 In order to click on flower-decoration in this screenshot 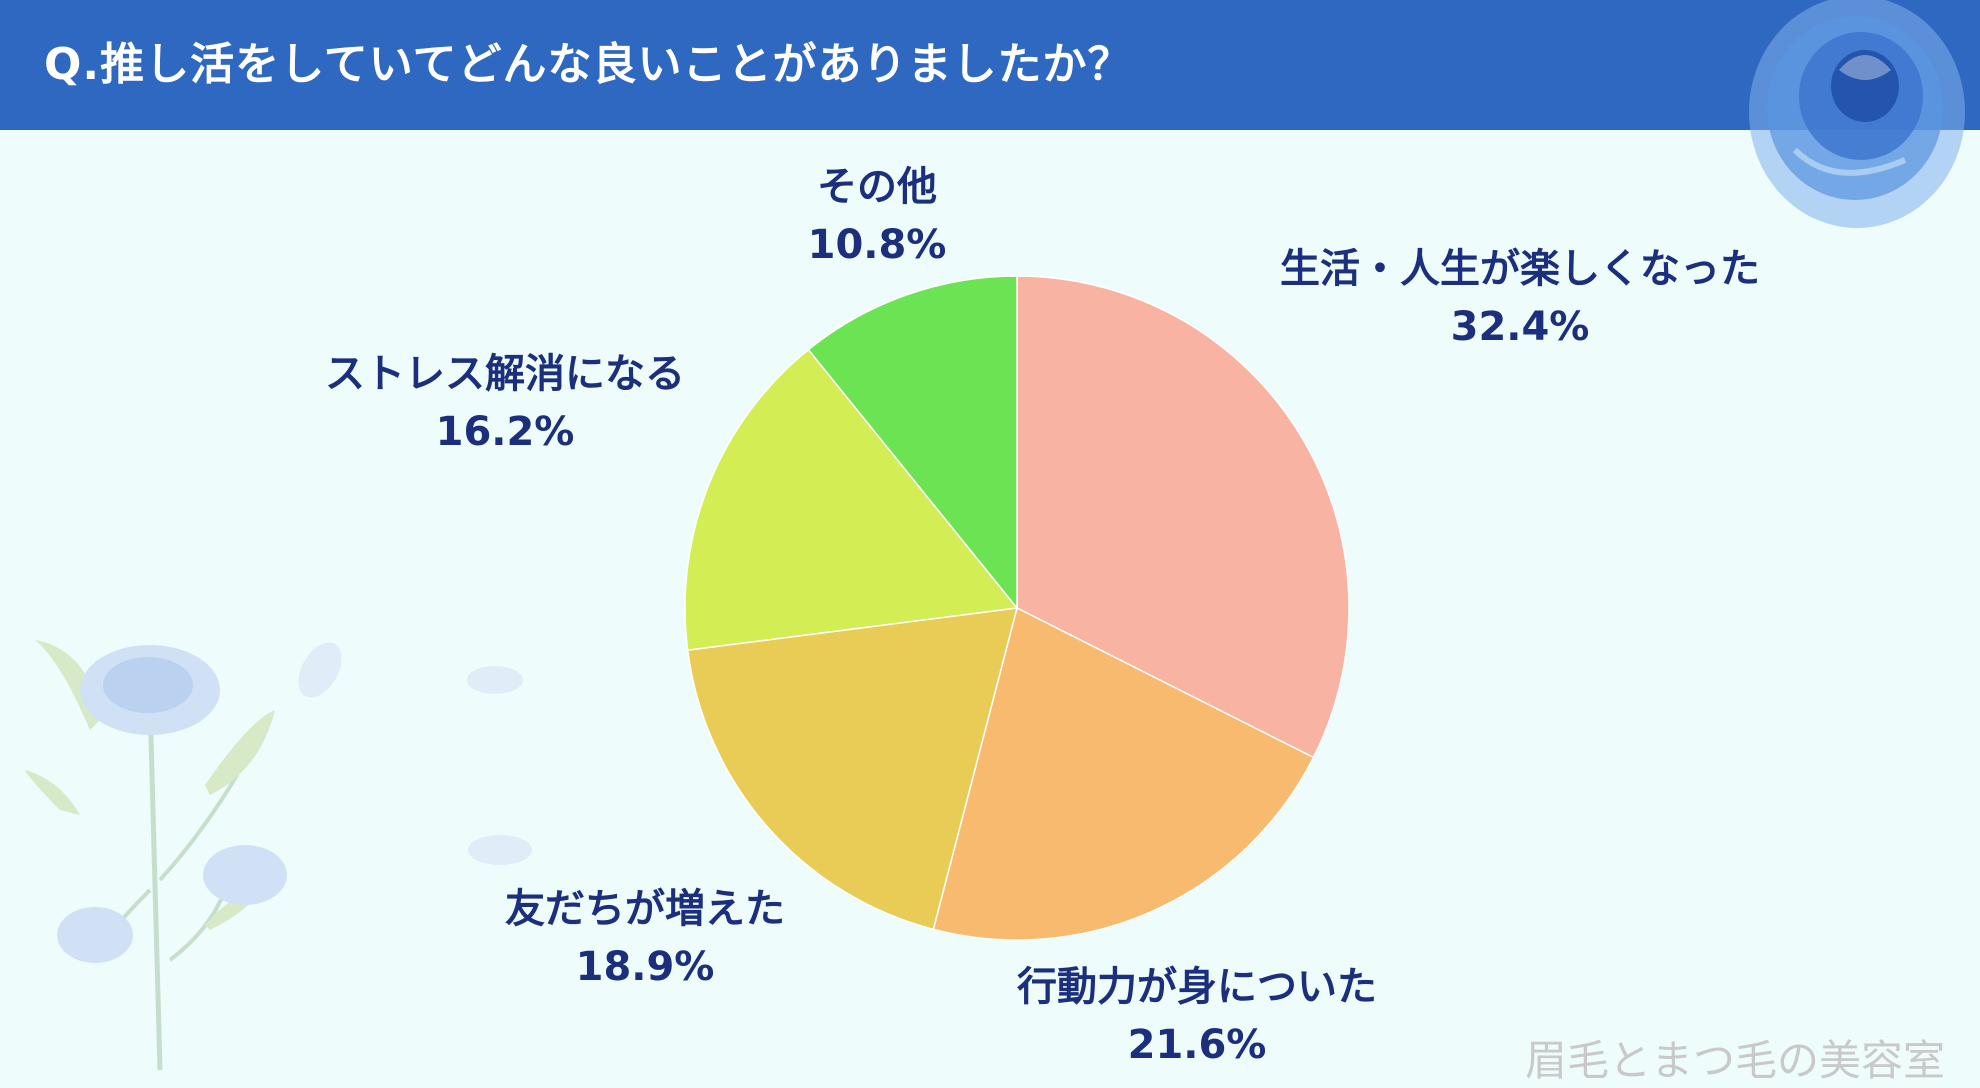, I will do `click(278, 855)`.